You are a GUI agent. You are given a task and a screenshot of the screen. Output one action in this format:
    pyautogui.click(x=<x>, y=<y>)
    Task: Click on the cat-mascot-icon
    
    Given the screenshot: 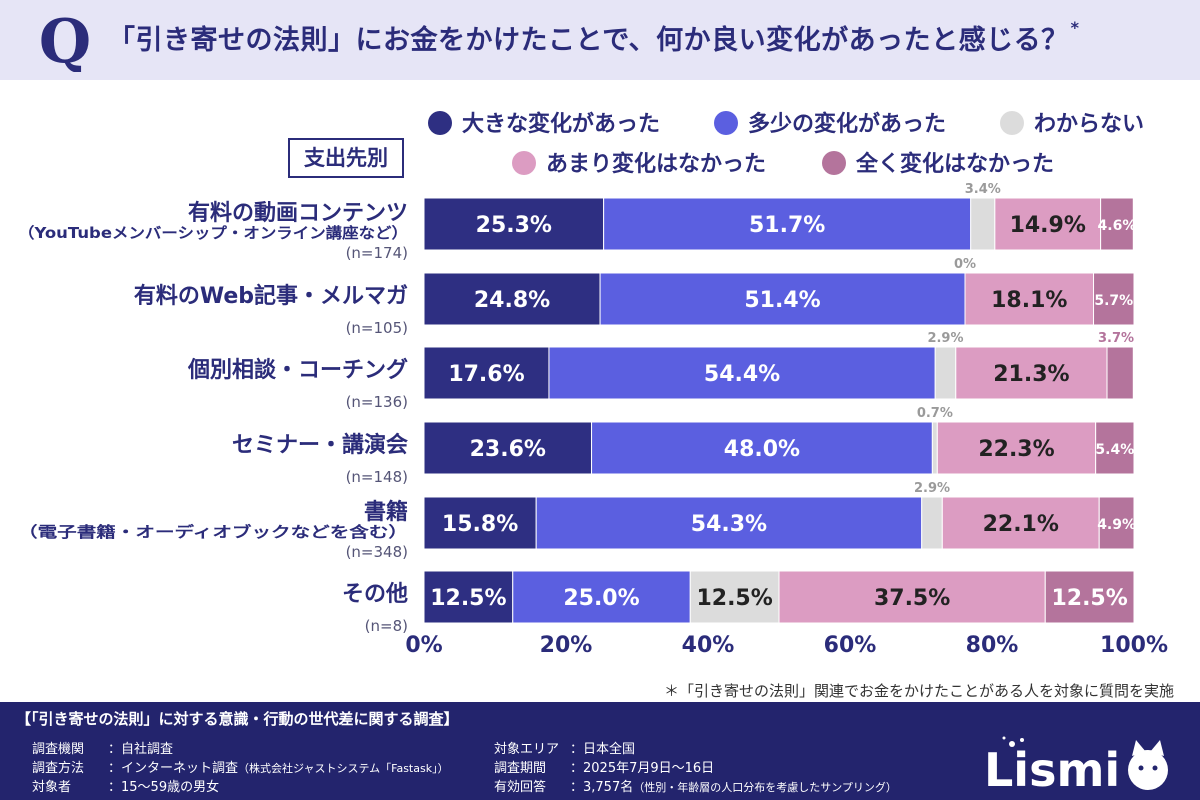 What is the action you would take?
    pyautogui.click(x=1148, y=765)
    